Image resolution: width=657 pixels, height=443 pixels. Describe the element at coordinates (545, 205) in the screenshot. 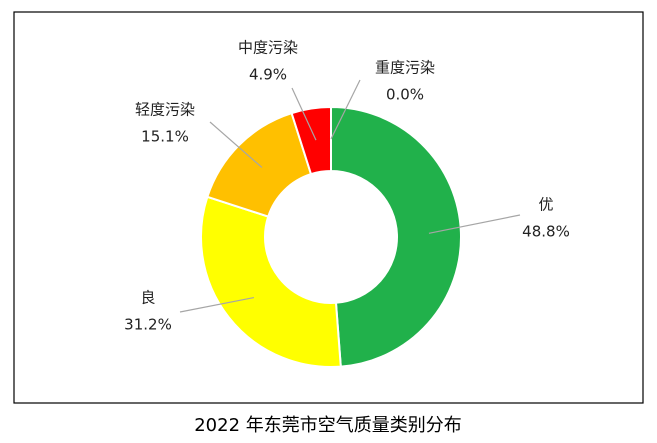

I see `category-label: 优` at that location.